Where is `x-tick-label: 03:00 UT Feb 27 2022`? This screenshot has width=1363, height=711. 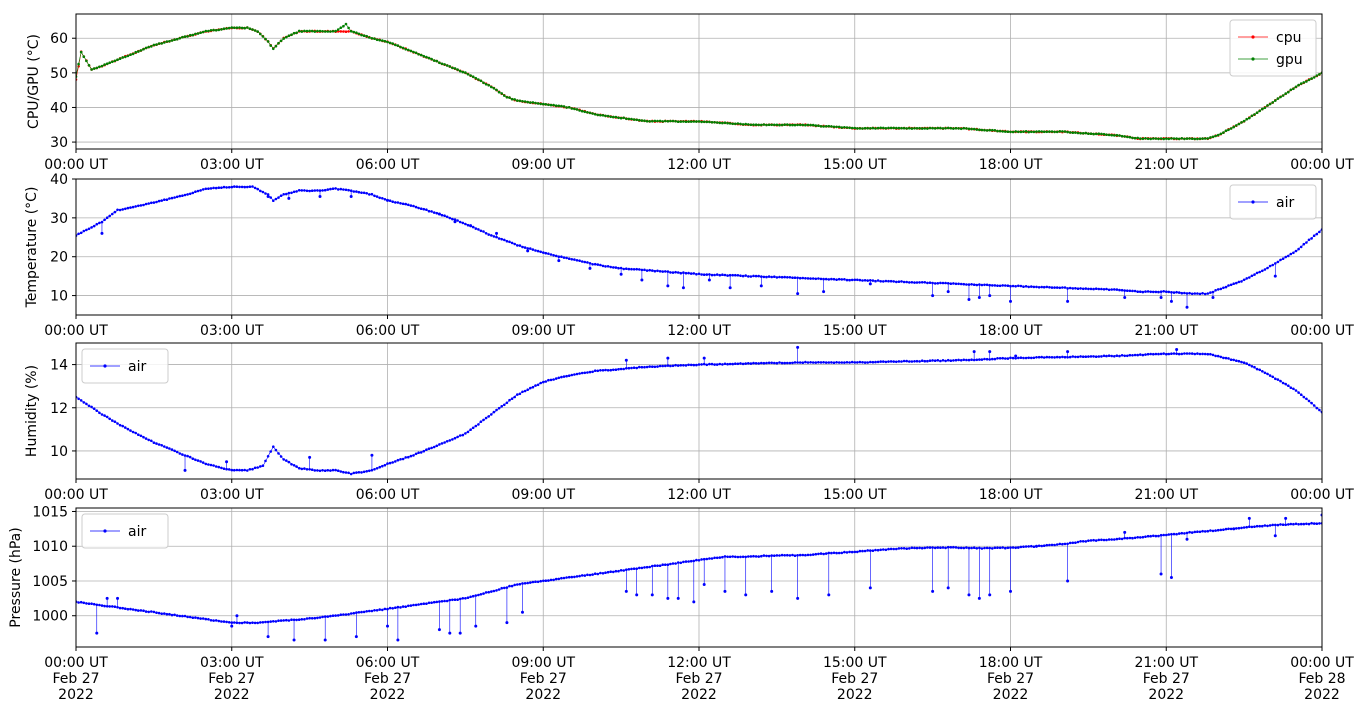 x-tick-label: 03:00 UT Feb 27 2022 is located at coordinates (232, 679).